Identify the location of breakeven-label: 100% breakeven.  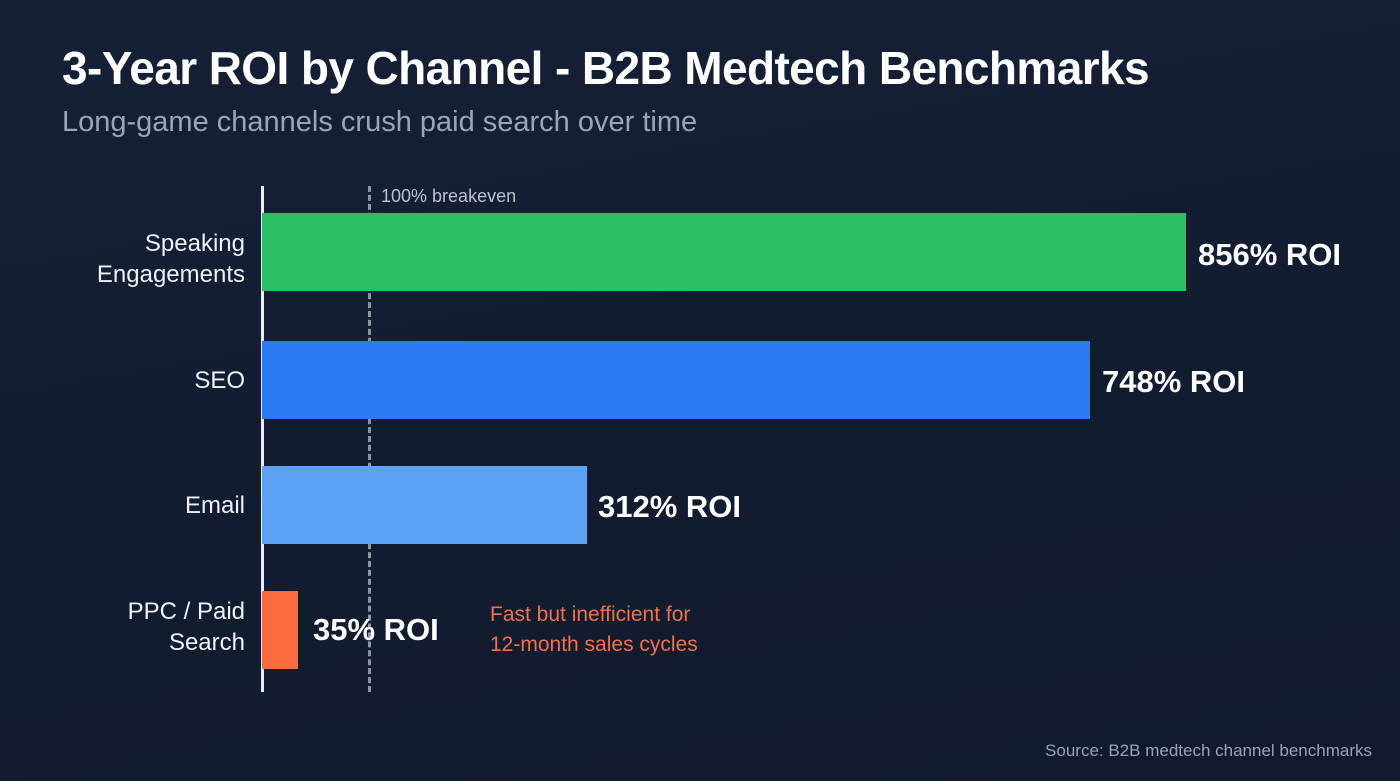
(449, 196).